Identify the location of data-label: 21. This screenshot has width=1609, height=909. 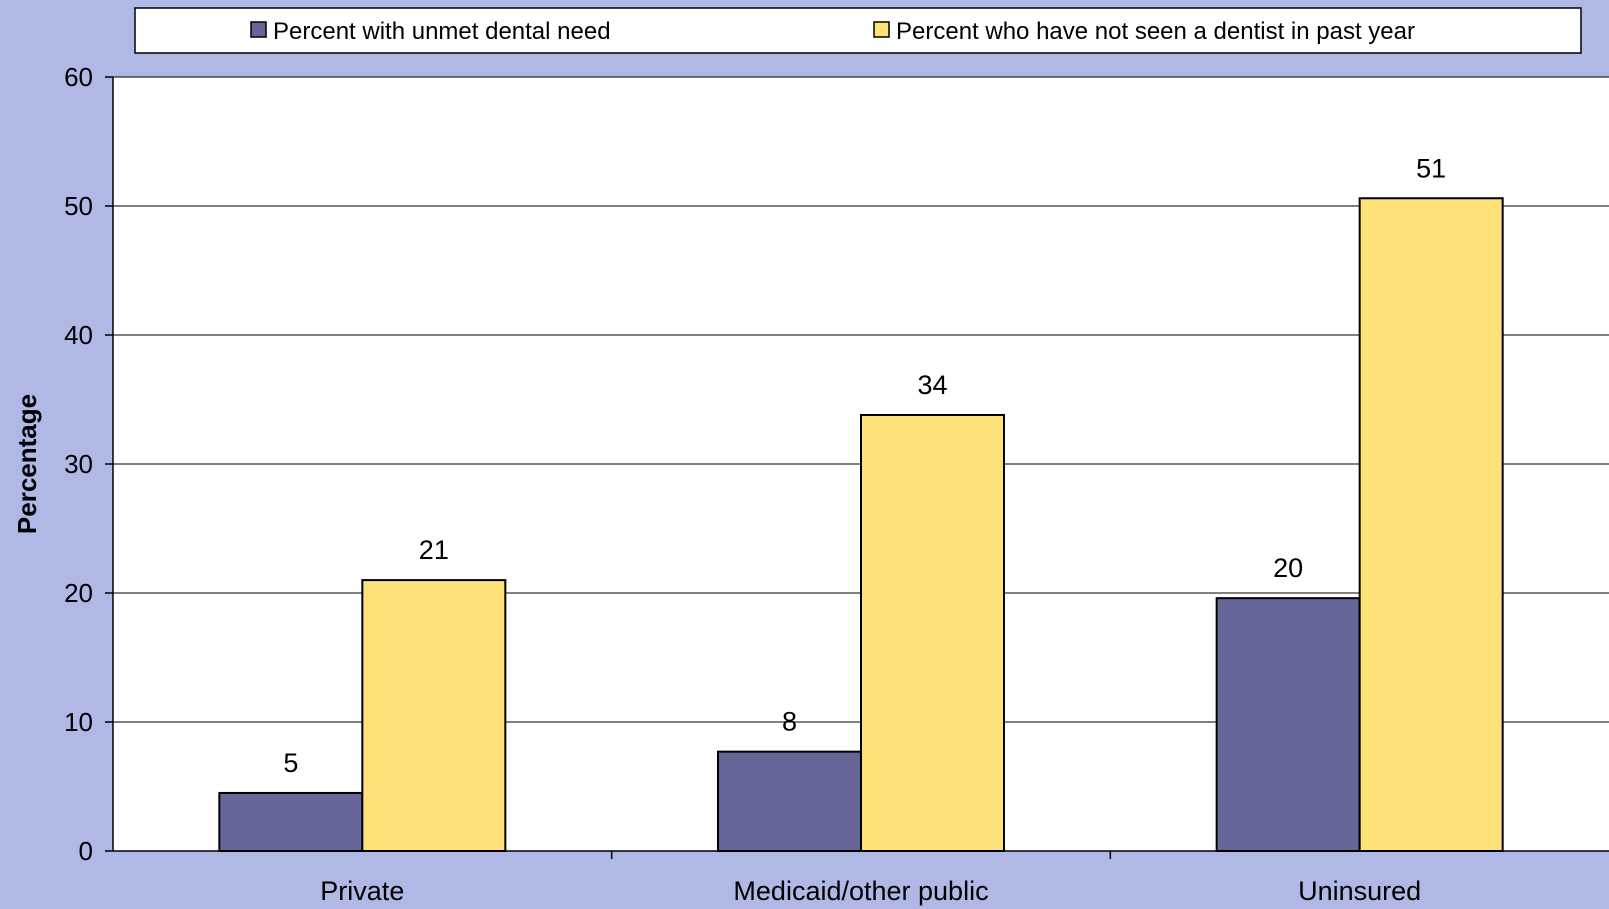
(434, 550).